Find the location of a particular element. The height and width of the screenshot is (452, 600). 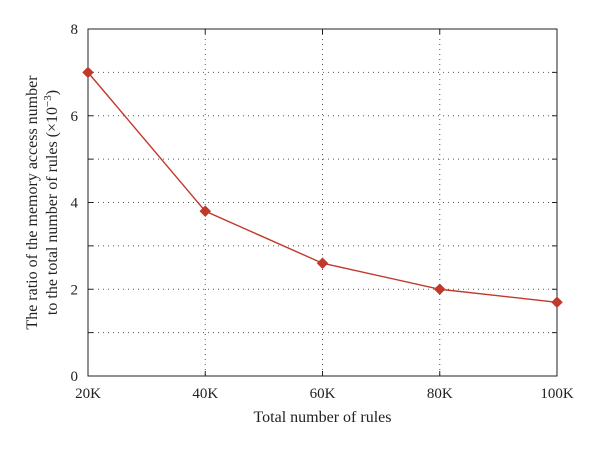

x-tick-label: 80K is located at coordinates (440, 394).